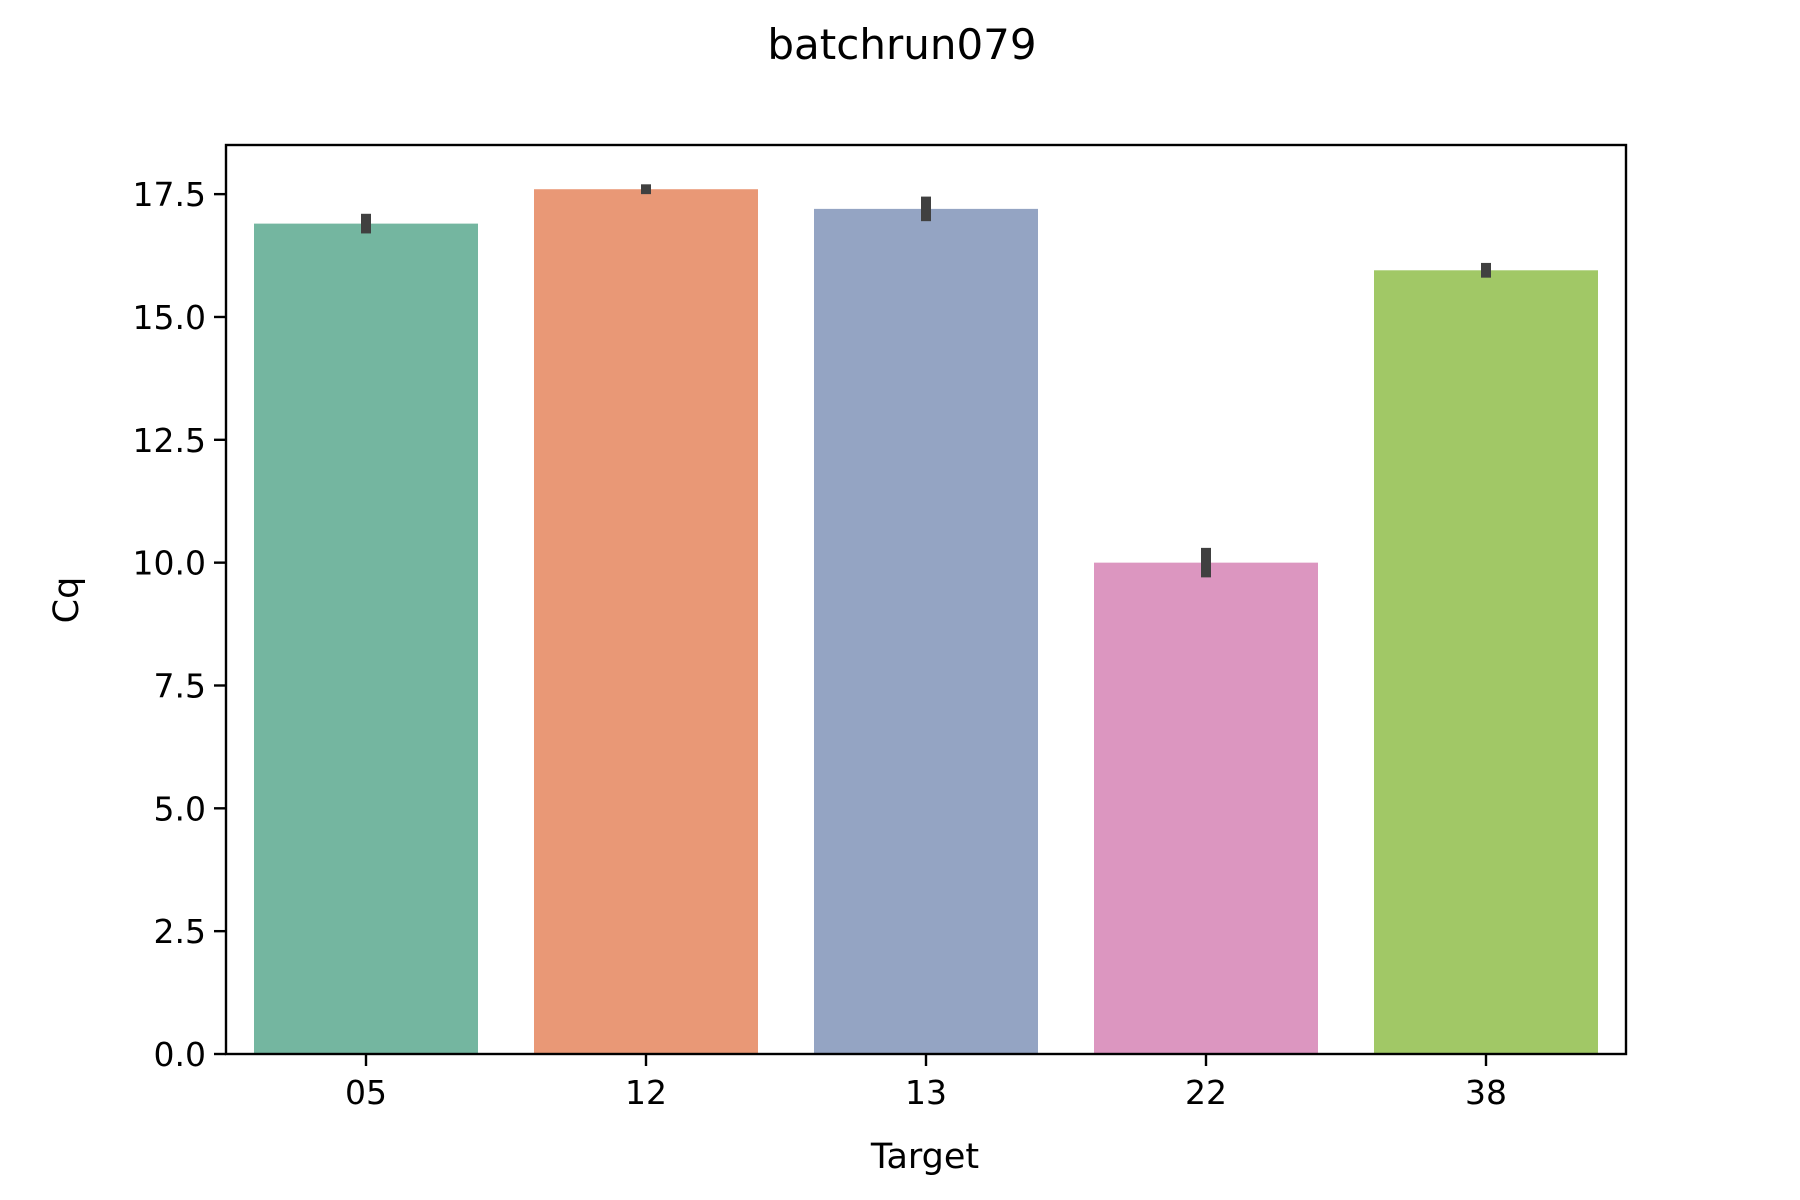 This screenshot has width=1800, height=1200. I want to click on x-tick-label-38: 38, so click(1486, 1092).